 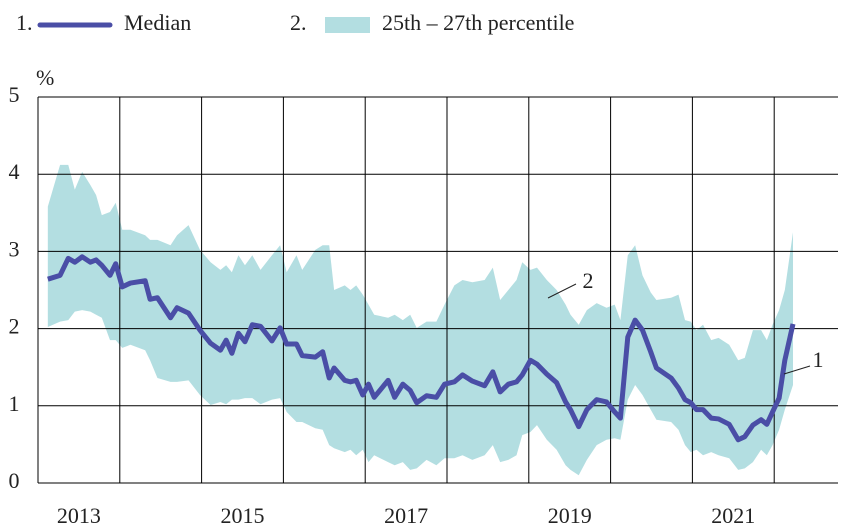 I want to click on x-tick-label: 2015, so click(x=242, y=515).